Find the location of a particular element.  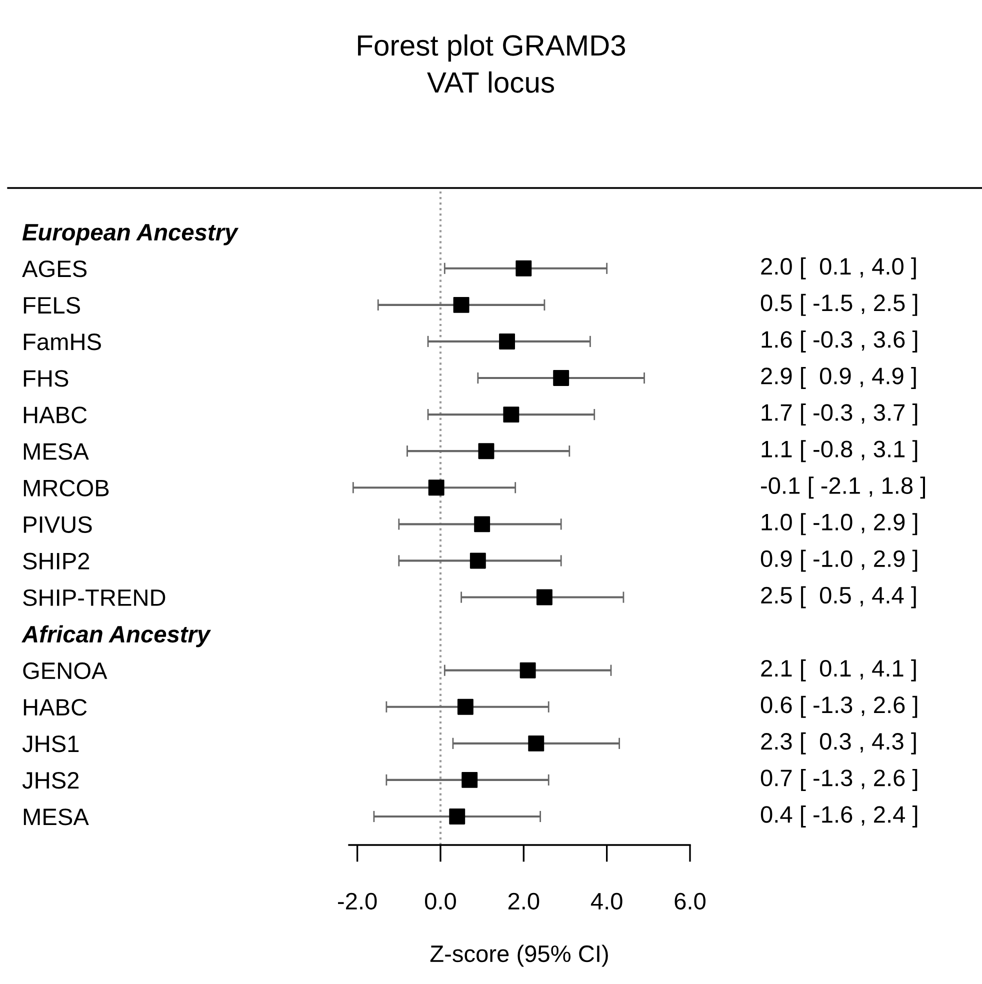

data-label: 2.0 [ 0.1 , 4.0 ] is located at coordinates (838, 268).